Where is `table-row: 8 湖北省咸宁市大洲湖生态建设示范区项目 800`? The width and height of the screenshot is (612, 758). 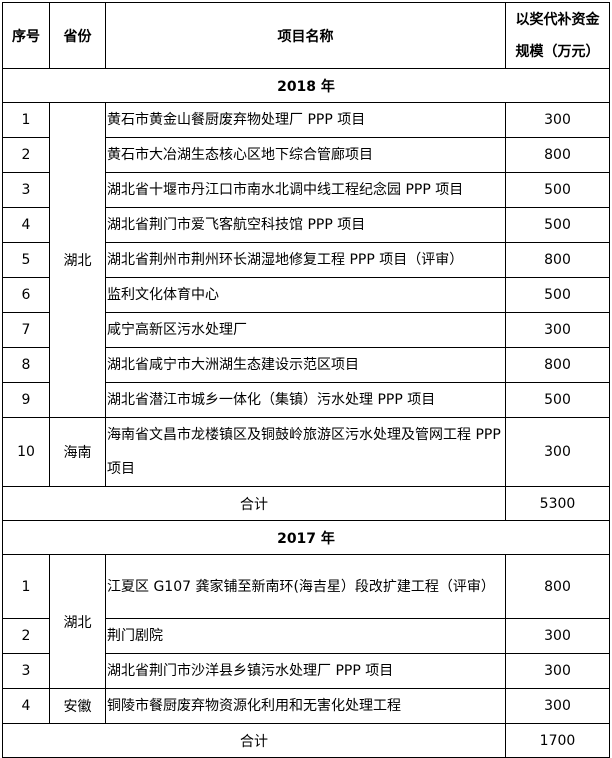
table-row: 8 湖北省咸宁市大洲湖生态建设示范区项目 800 is located at coordinates (306, 365).